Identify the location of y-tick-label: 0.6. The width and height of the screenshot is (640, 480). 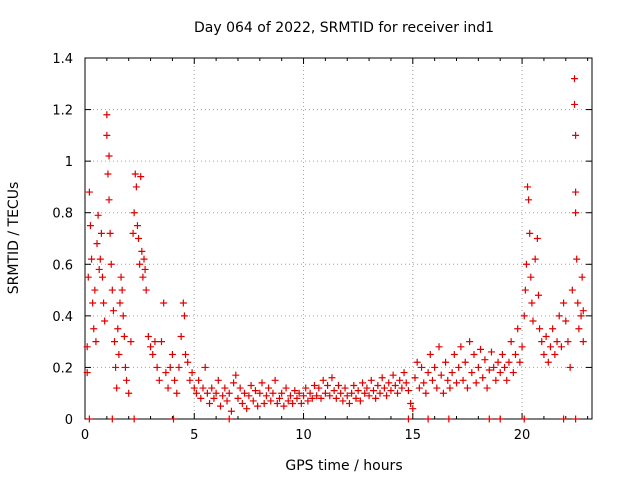
(62, 265).